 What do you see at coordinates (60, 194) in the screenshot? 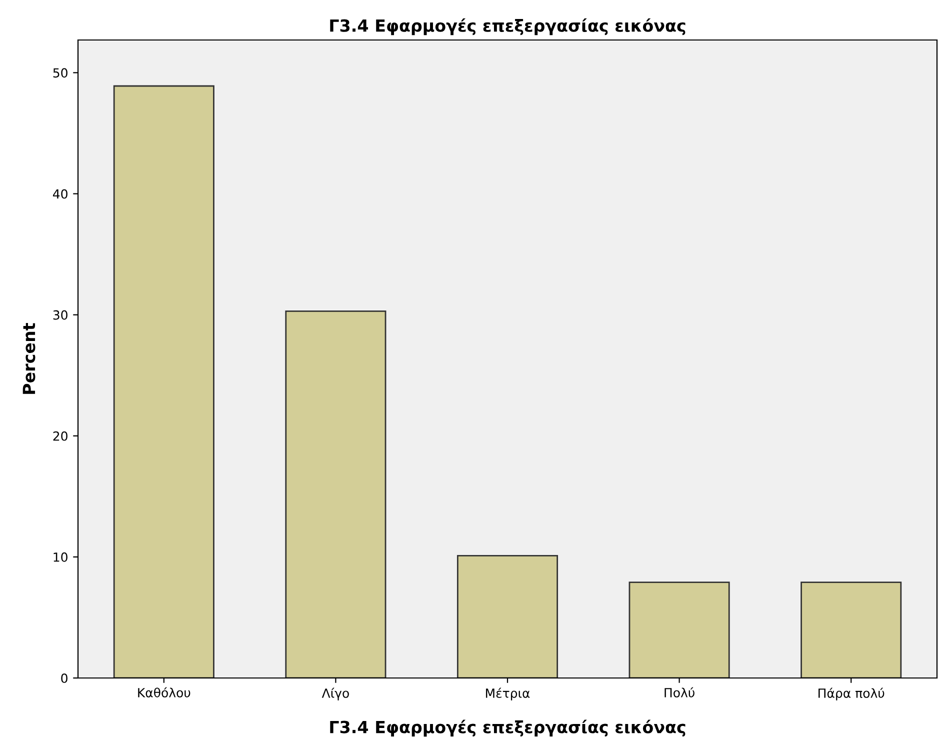
I see `y-tick-label: 40` at bounding box center [60, 194].